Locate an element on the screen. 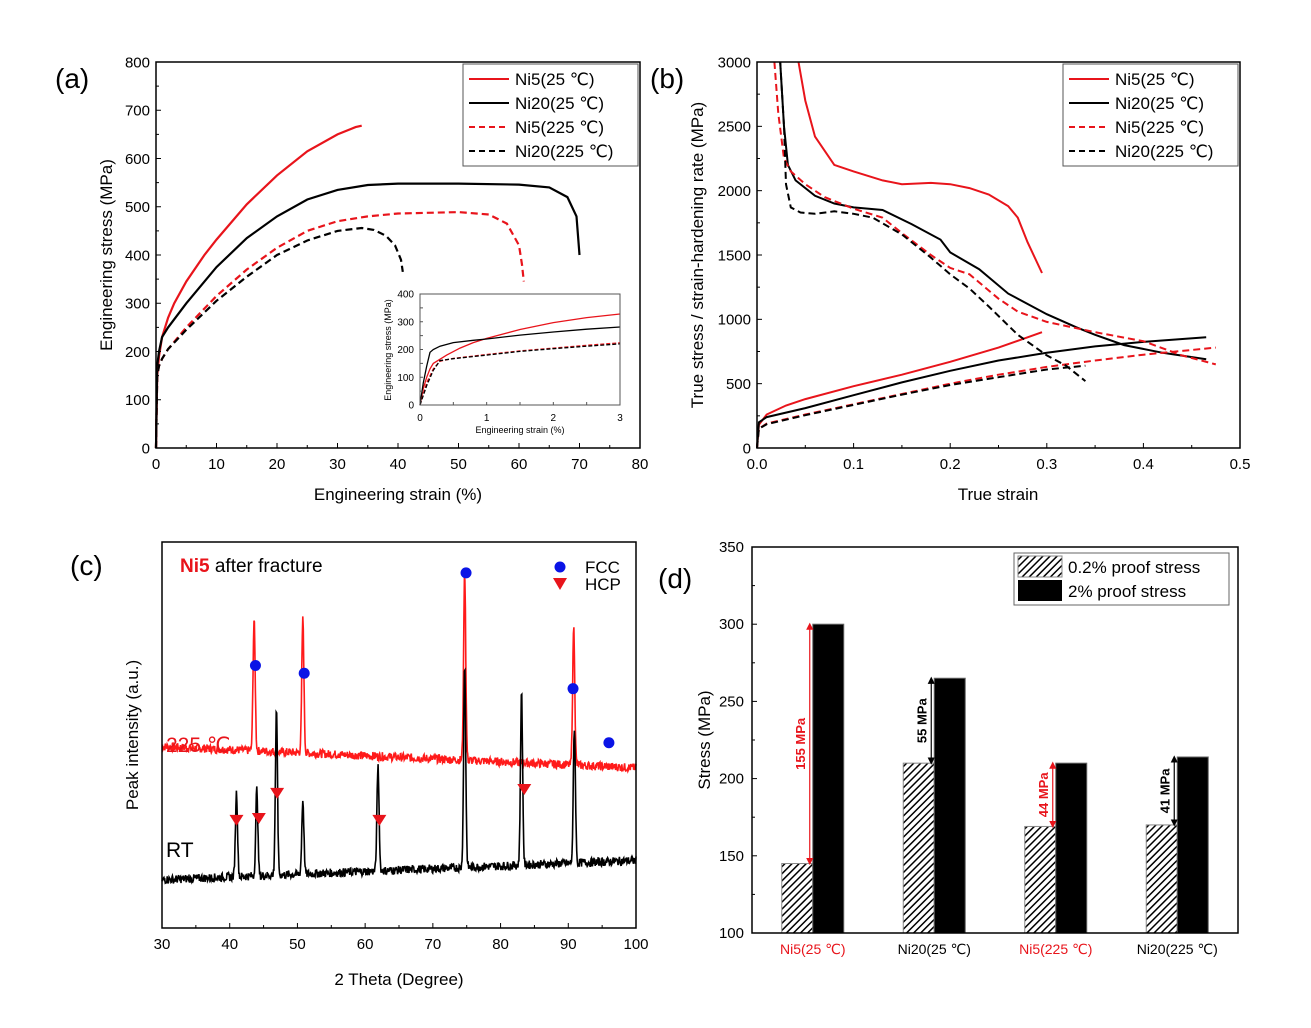 The width and height of the screenshot is (1311, 1028). x-tick-label: 0.2 is located at coordinates (950, 464).